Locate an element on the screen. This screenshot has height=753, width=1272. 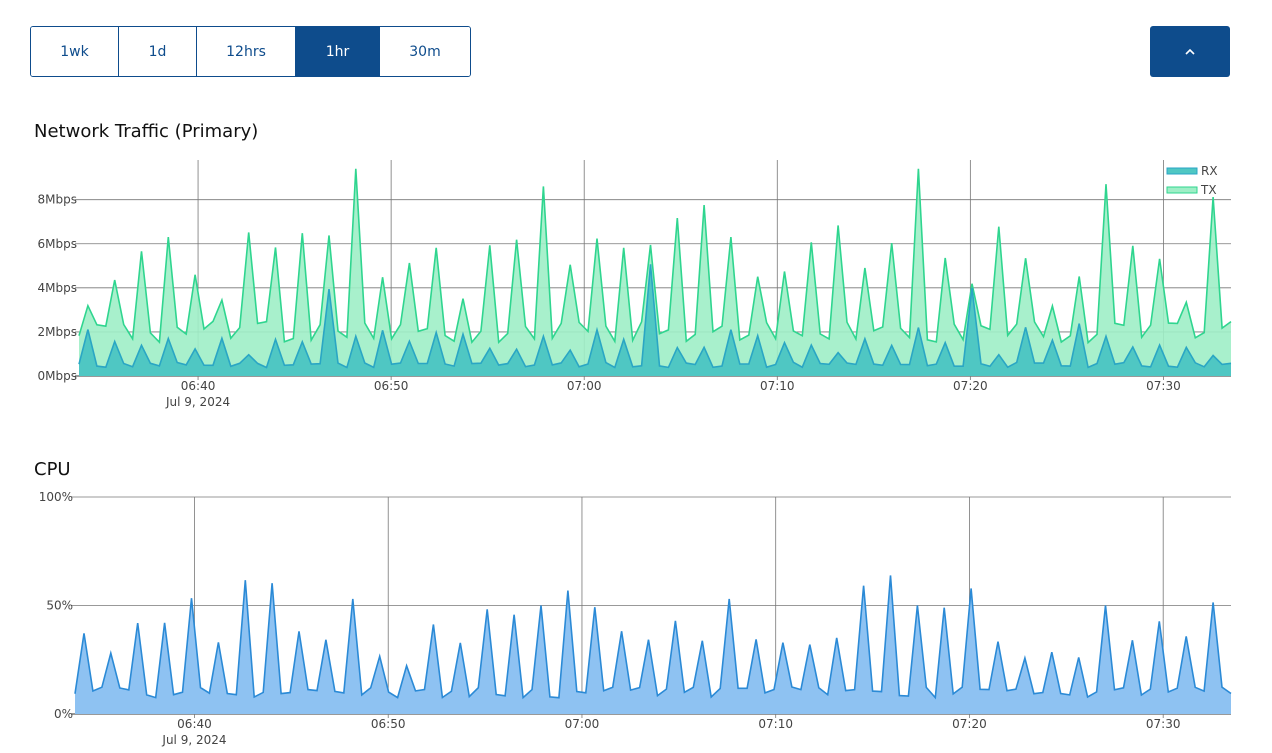
net-y-tick-label: 0Mbps is located at coordinates (57, 376).